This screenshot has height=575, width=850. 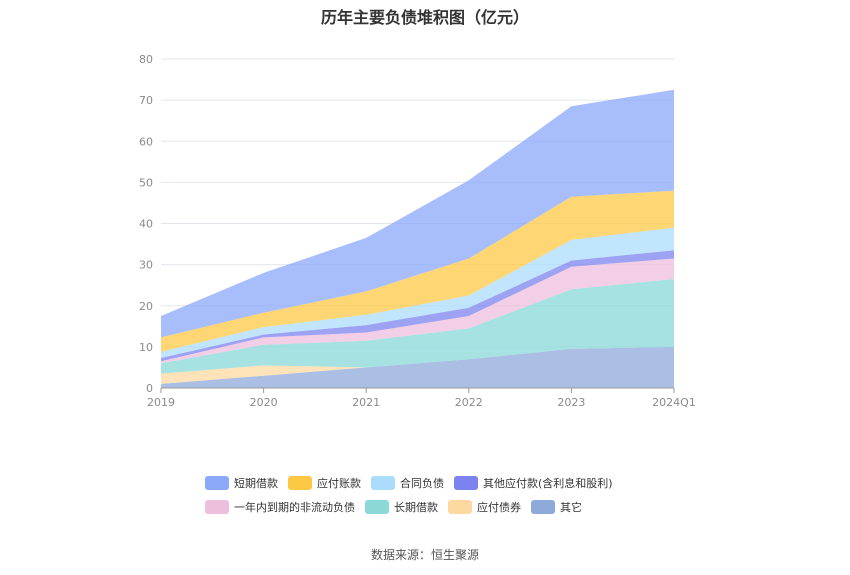 What do you see at coordinates (256, 483) in the screenshot?
I see `legend-label: 短期借款` at bounding box center [256, 483].